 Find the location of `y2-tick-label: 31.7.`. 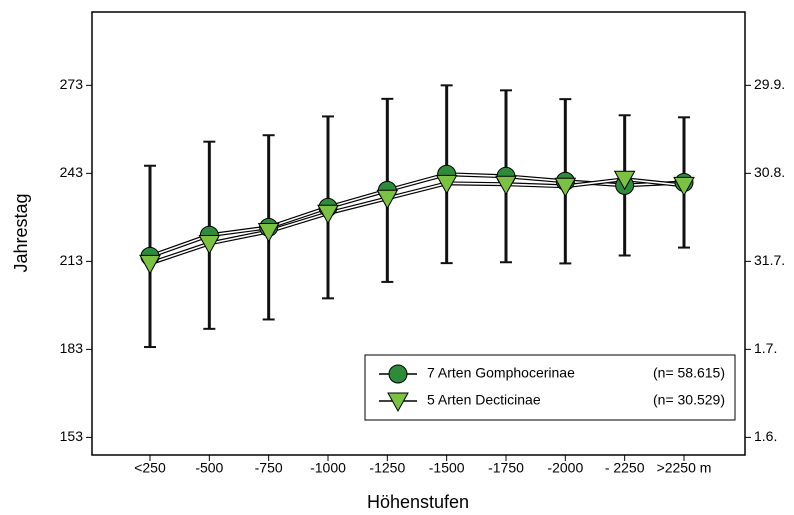

y2-tick-label: 31.7. is located at coordinates (769, 260).